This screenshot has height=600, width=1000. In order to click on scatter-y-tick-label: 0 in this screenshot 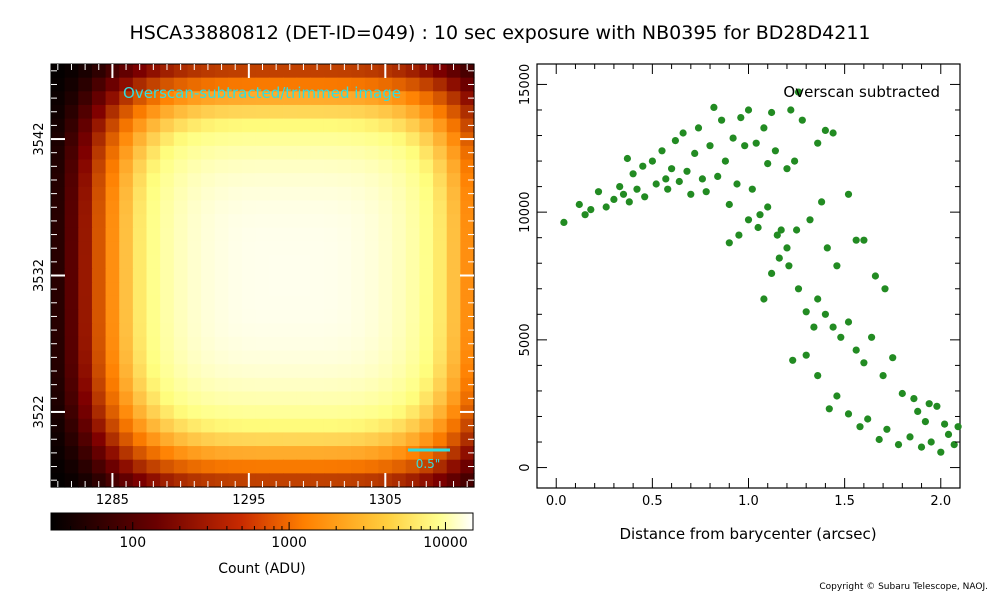, I will do `click(525, 467)`.